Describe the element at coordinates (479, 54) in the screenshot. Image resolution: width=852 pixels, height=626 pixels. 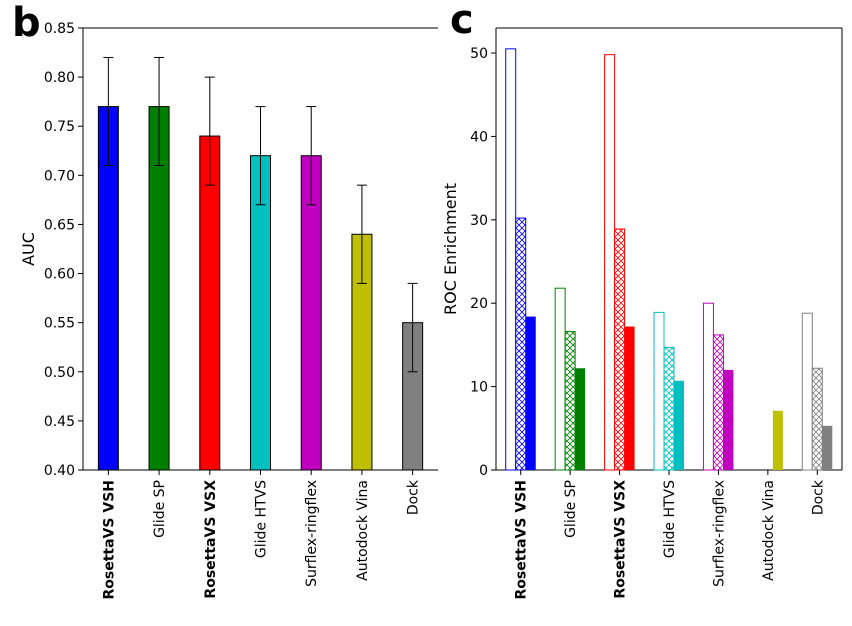
I see `y-tick-label: 50` at that location.